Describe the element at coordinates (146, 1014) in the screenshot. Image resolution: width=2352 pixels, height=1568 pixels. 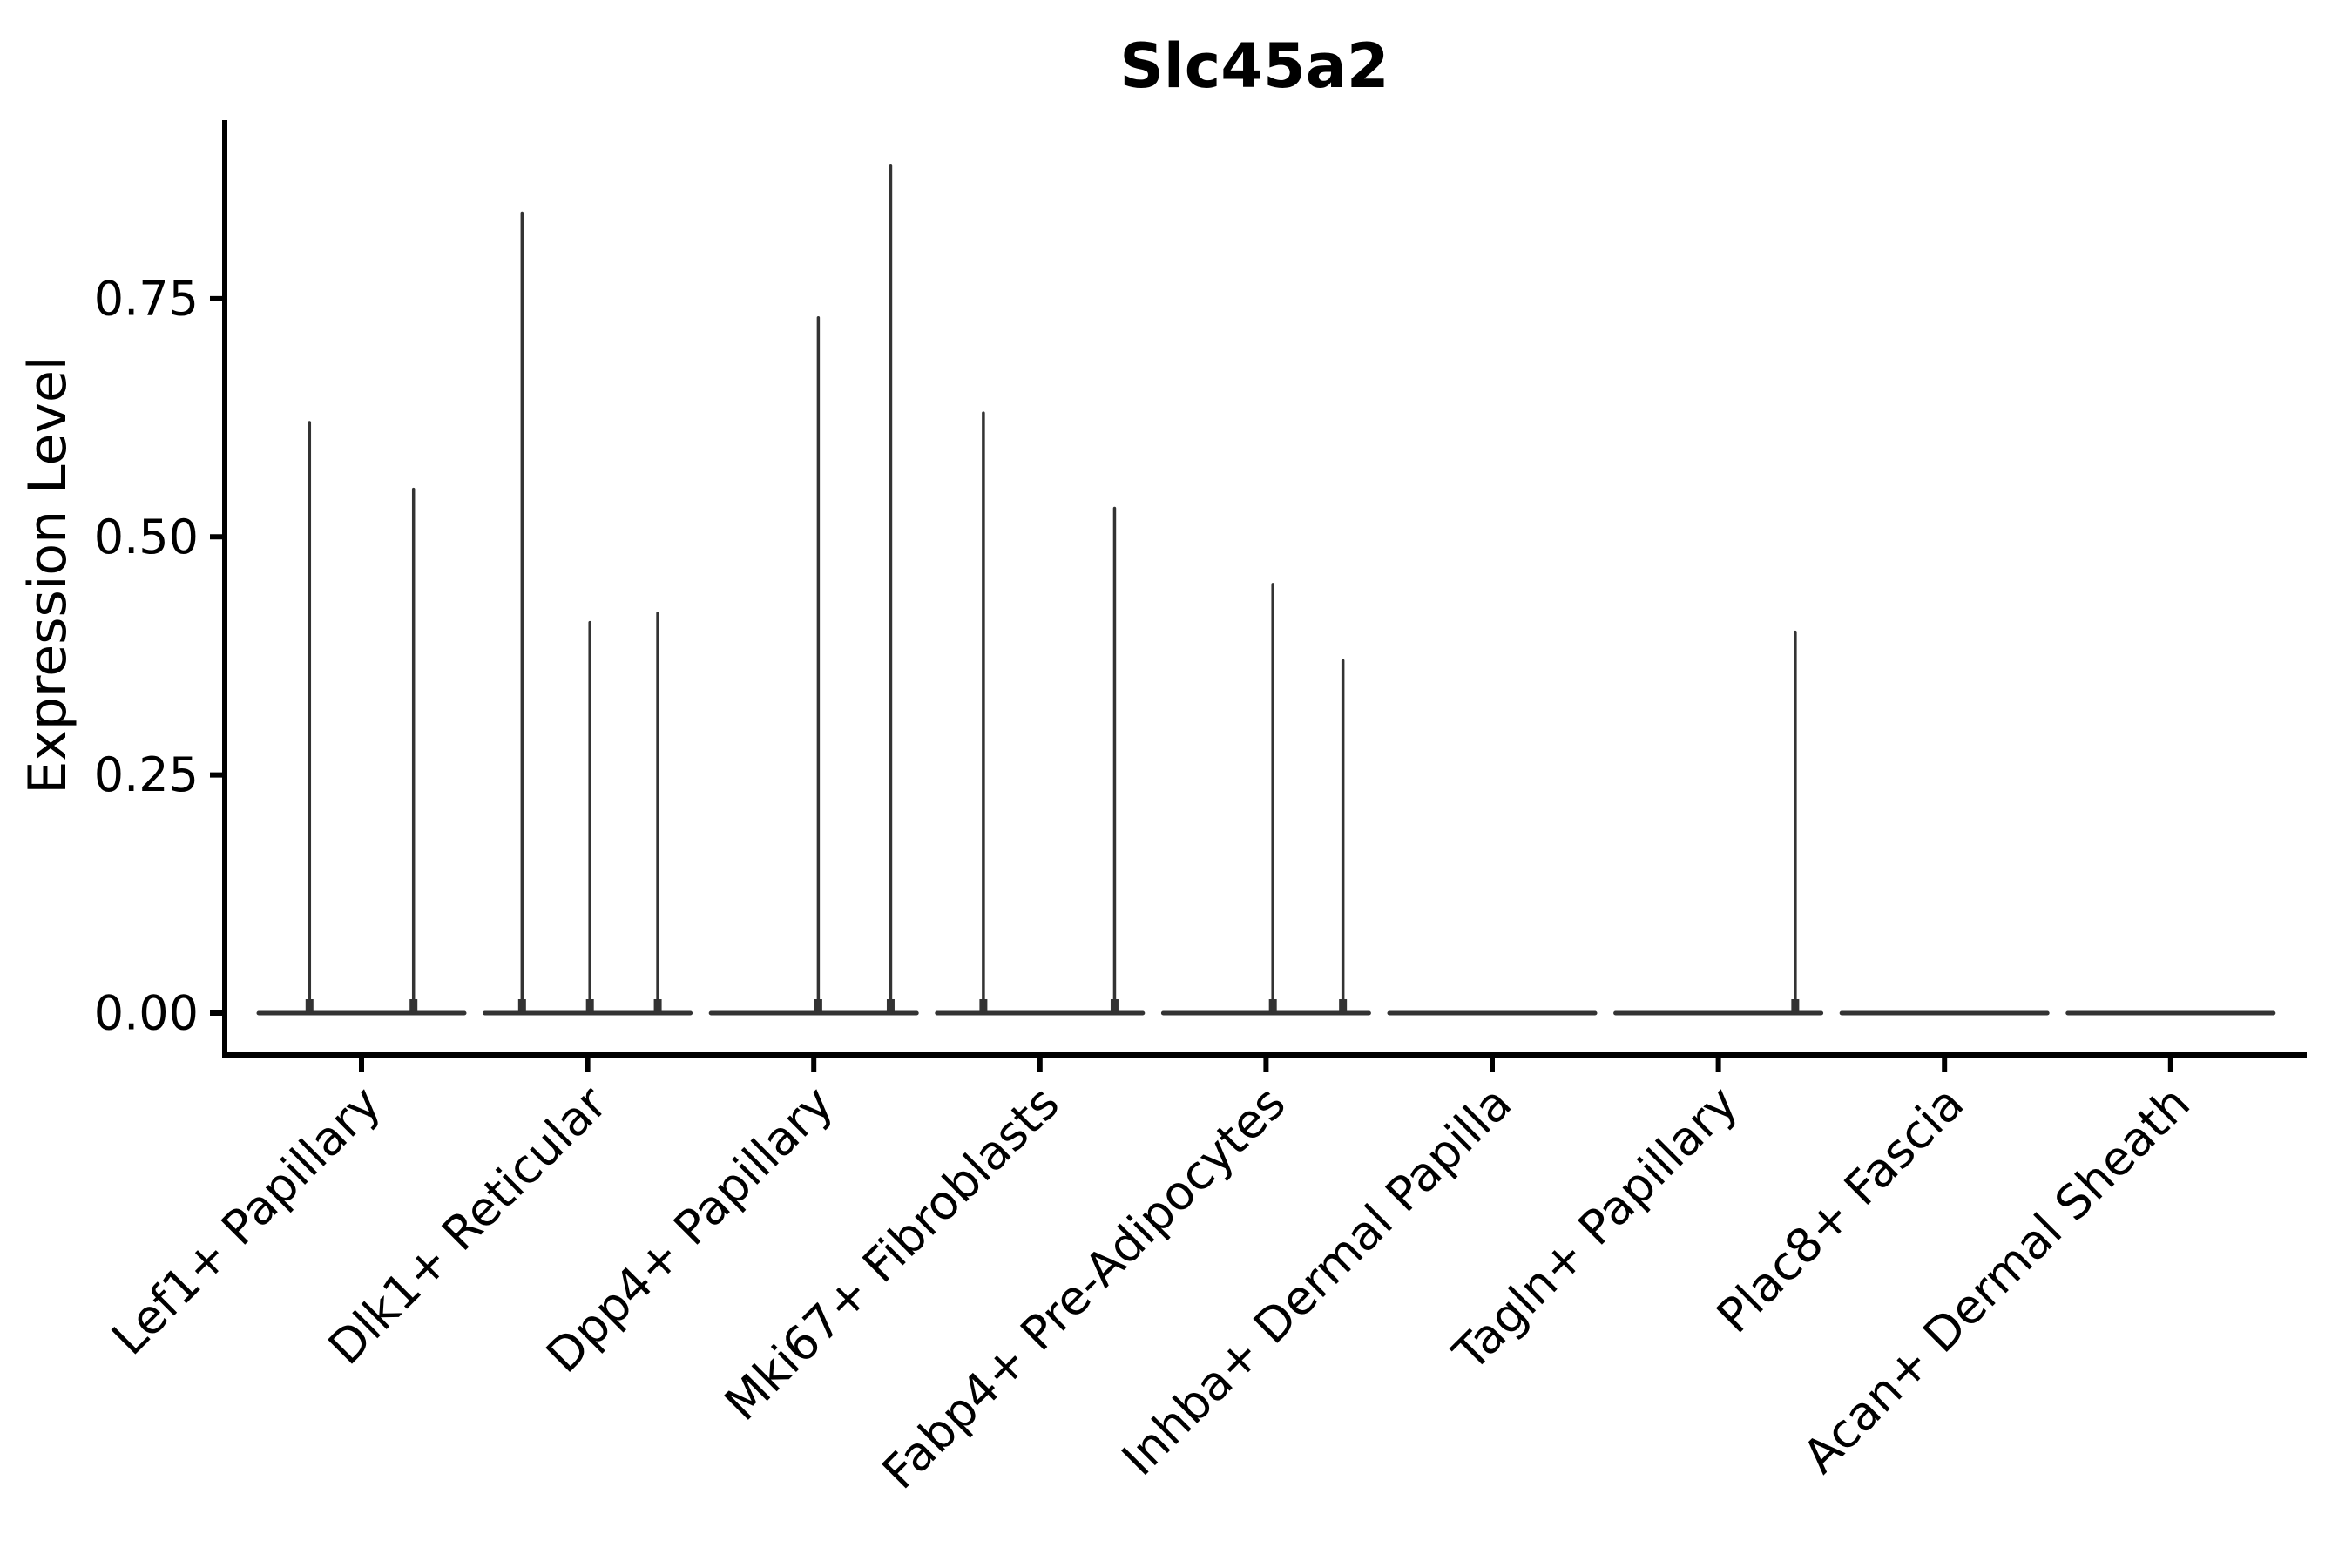
I see `y-tick-label: 0.00` at that location.